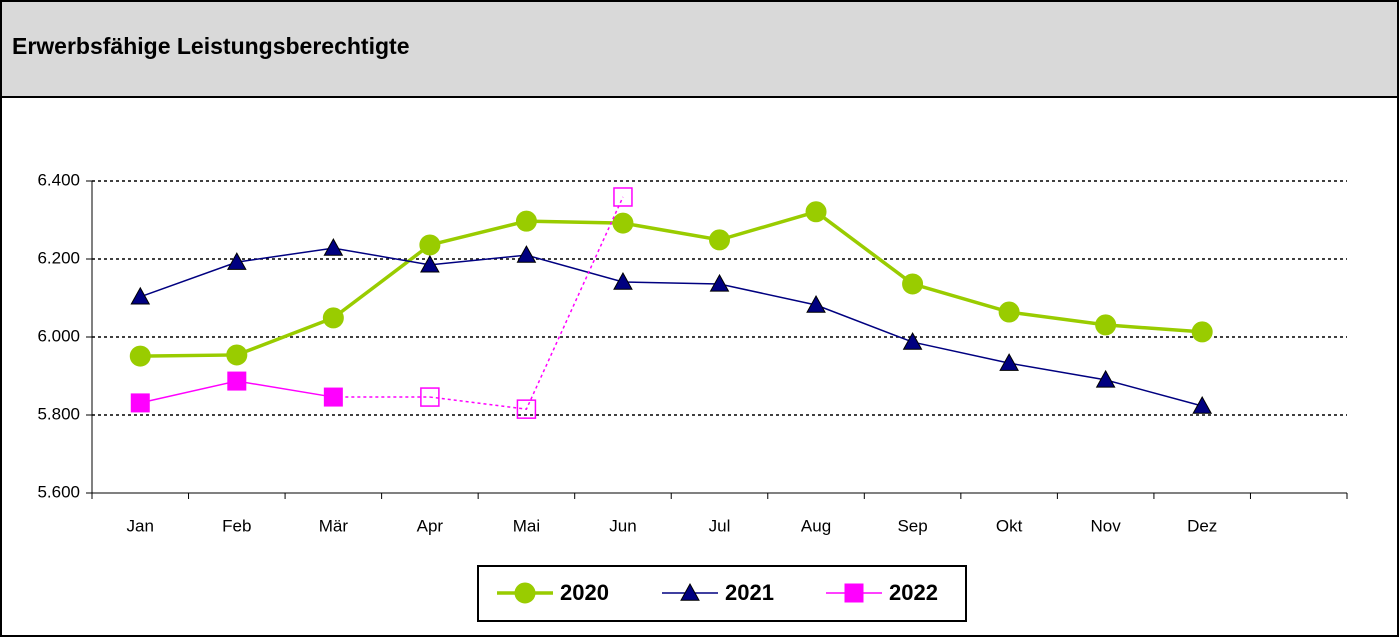 The width and height of the screenshot is (1399, 642). Describe the element at coordinates (816, 525) in the screenshot. I see `x-tick-label: Aug` at that location.